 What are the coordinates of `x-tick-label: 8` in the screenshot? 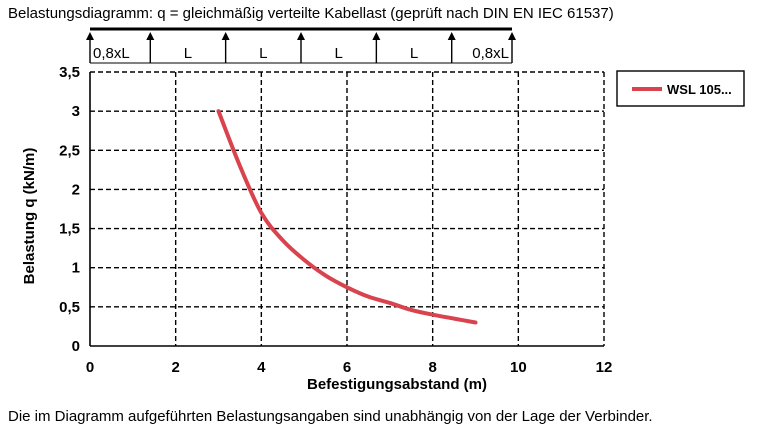 It's located at (432, 367).